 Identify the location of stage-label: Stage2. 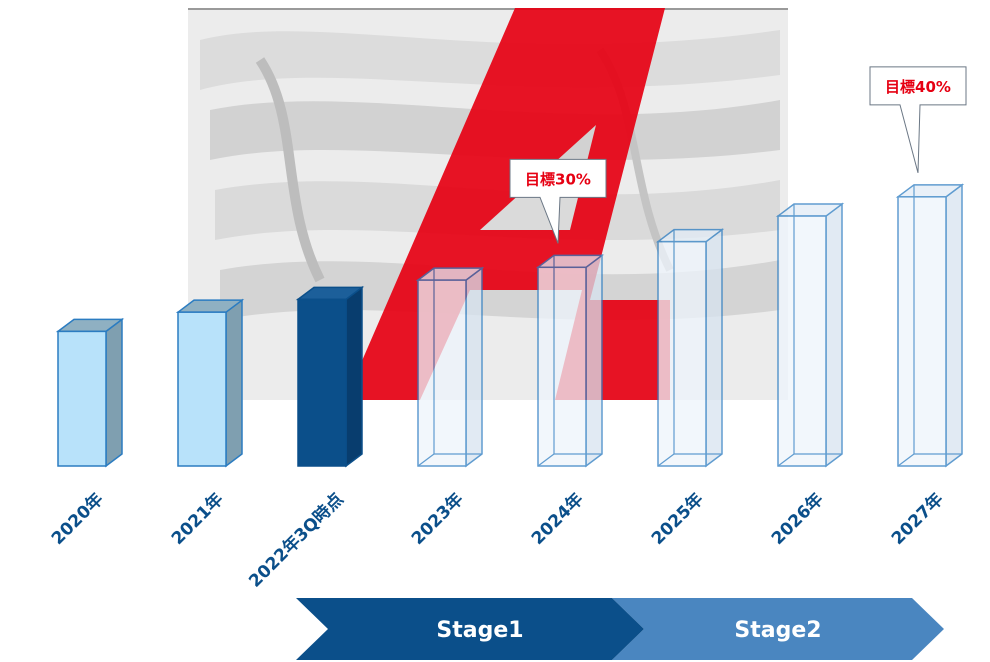
(777, 630).